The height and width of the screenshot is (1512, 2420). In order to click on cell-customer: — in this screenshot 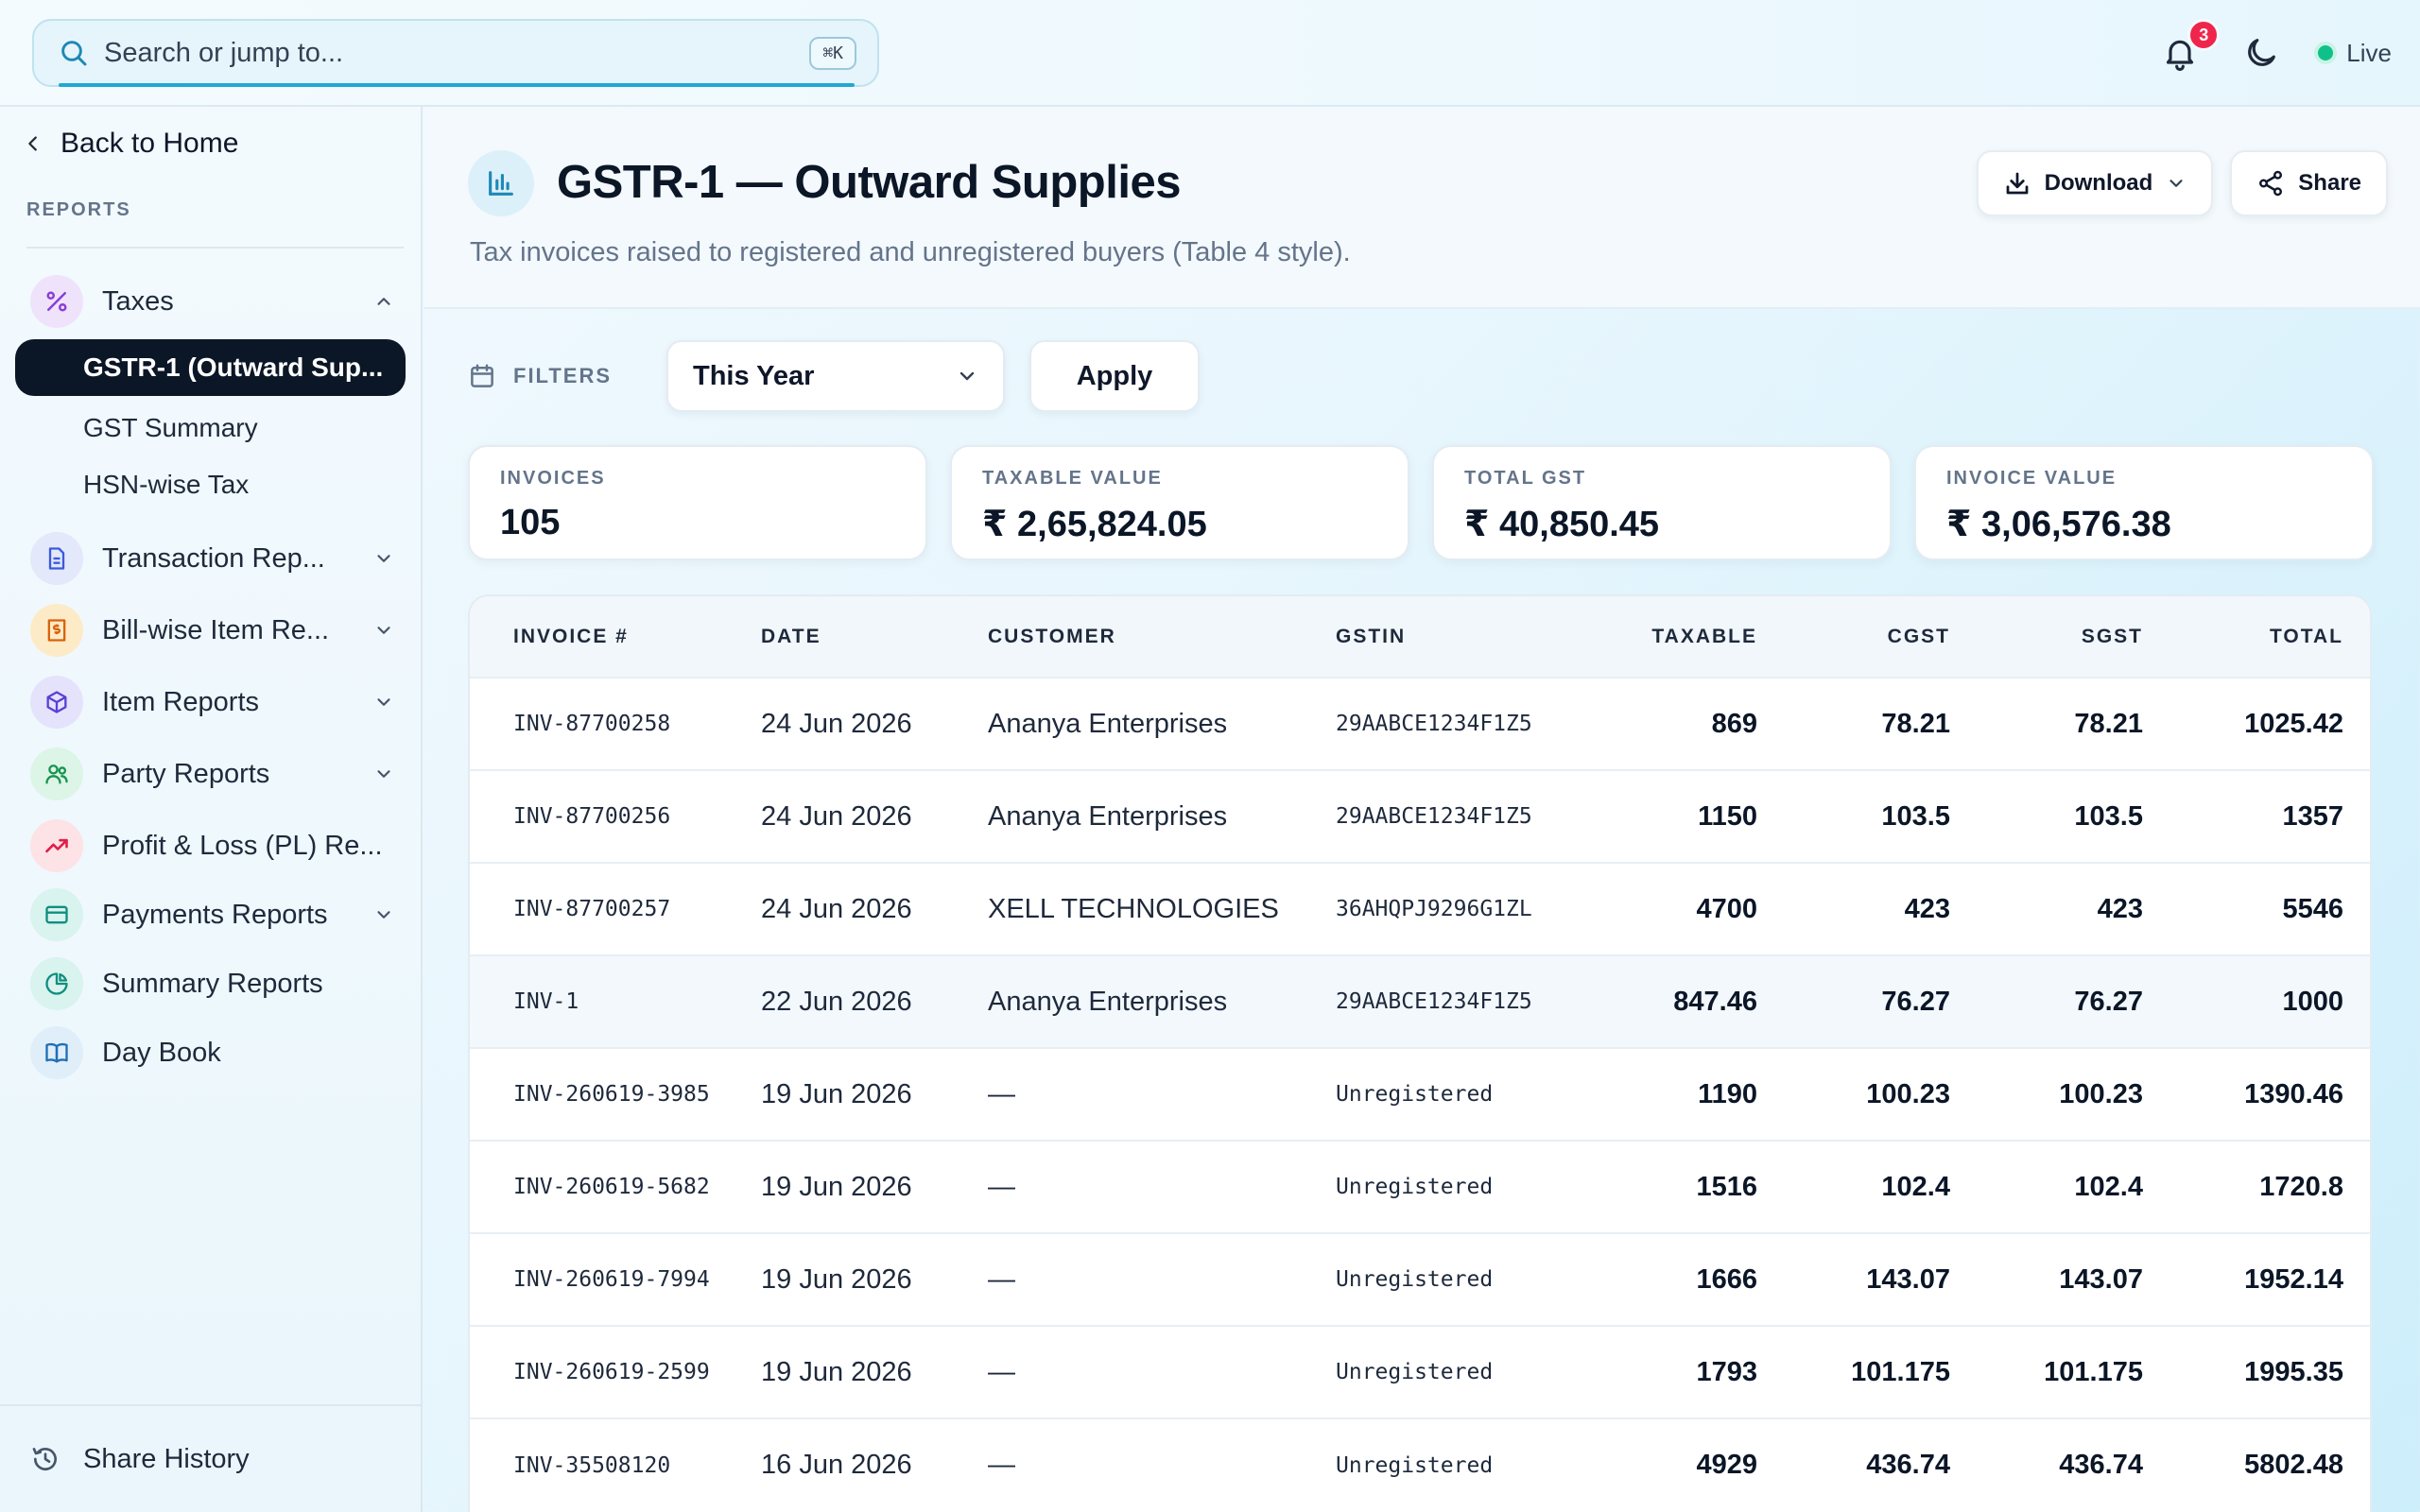, I will do `click(1001, 1093)`.